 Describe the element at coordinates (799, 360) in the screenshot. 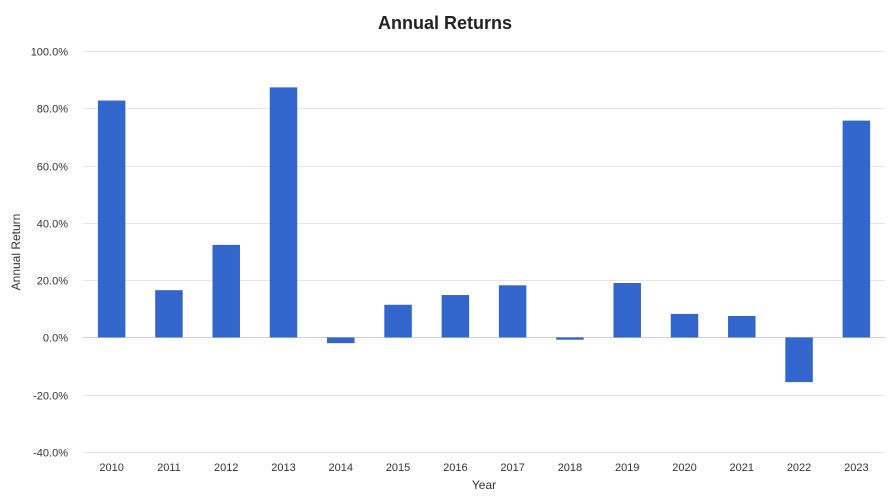

I see `bar-2022` at that location.